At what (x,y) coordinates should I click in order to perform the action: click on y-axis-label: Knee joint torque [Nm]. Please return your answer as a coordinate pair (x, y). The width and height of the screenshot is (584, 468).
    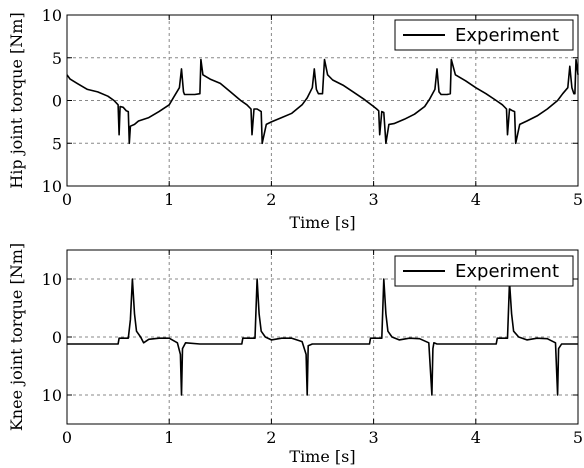
    Looking at the image, I should click on (16, 337).